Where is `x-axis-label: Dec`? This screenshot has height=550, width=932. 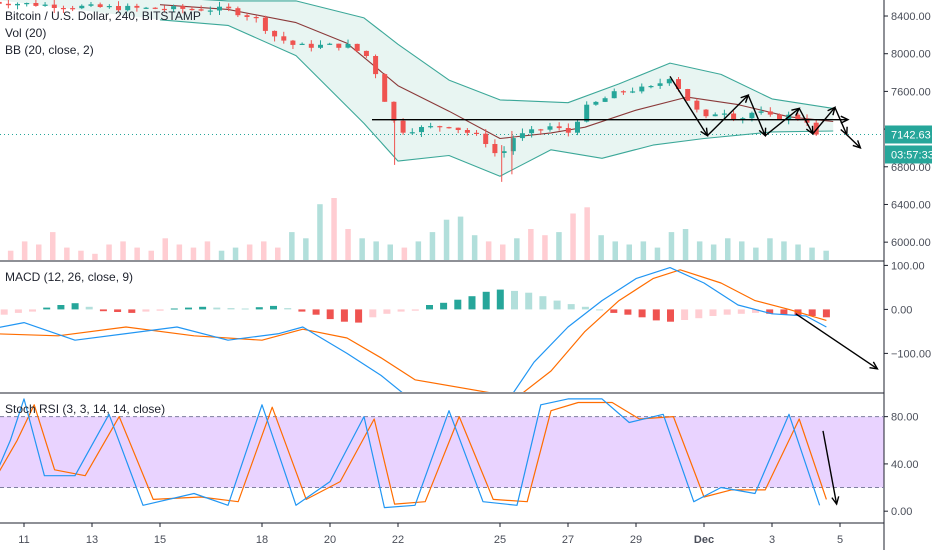 x-axis-label: Dec is located at coordinates (704, 540).